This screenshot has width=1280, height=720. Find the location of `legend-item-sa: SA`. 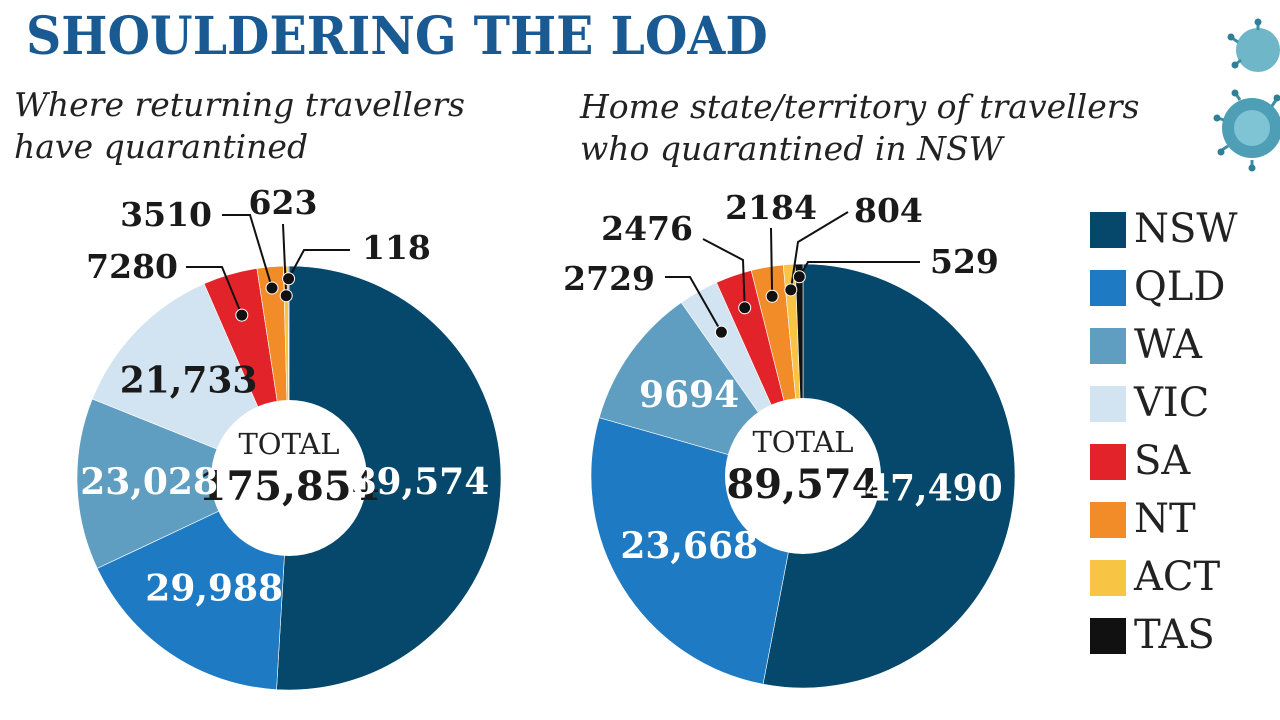

legend-item-sa: SA is located at coordinates (1182, 462).